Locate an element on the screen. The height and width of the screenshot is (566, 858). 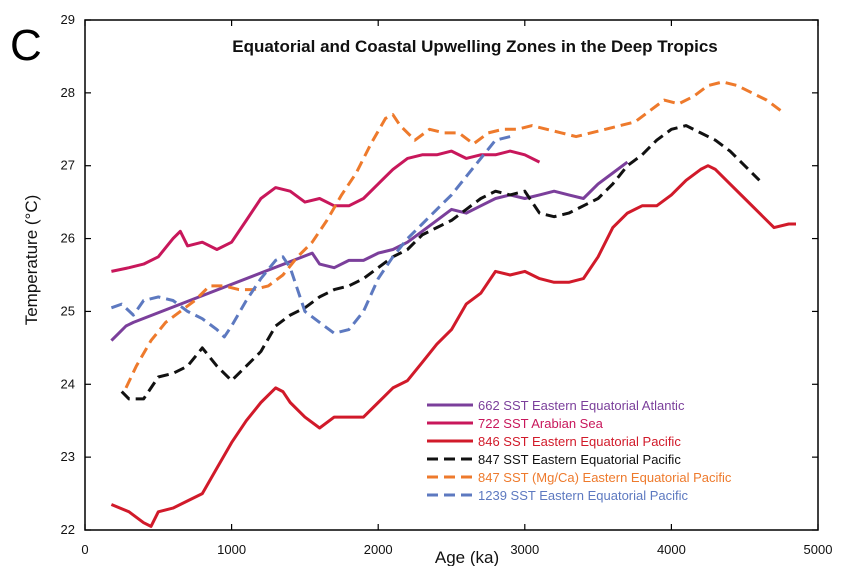
y-tick-label: 25 is located at coordinates (68, 310).